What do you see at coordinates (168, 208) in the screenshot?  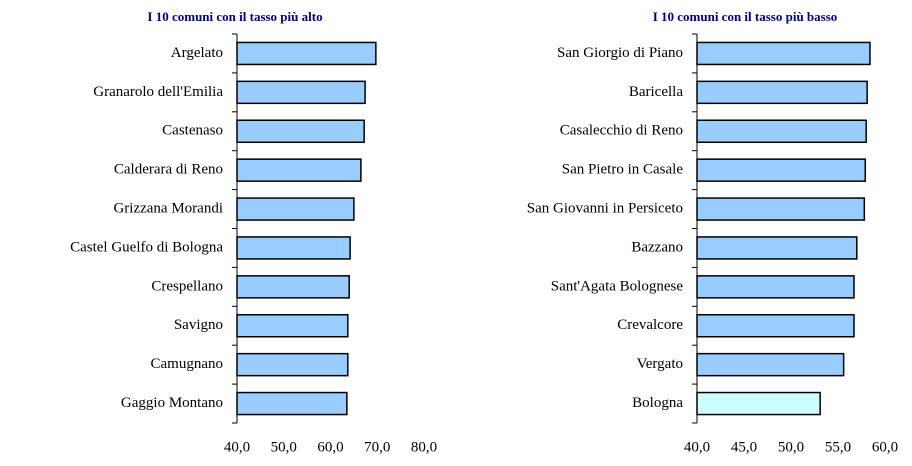 I see `y-tick-label: Grizzana Morandi` at bounding box center [168, 208].